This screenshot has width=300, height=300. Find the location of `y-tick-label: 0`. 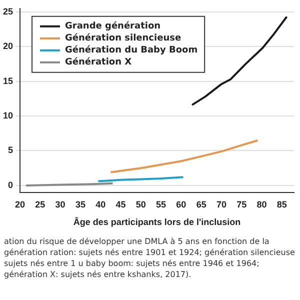

y-tick-label: 0 is located at coordinates (11, 185).